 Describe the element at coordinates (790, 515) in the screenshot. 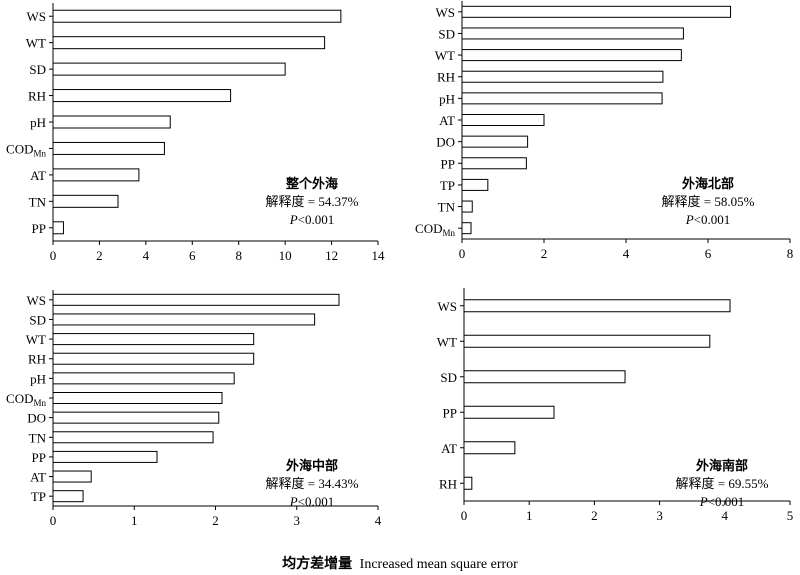

I see `x-tick-label: 5` at that location.